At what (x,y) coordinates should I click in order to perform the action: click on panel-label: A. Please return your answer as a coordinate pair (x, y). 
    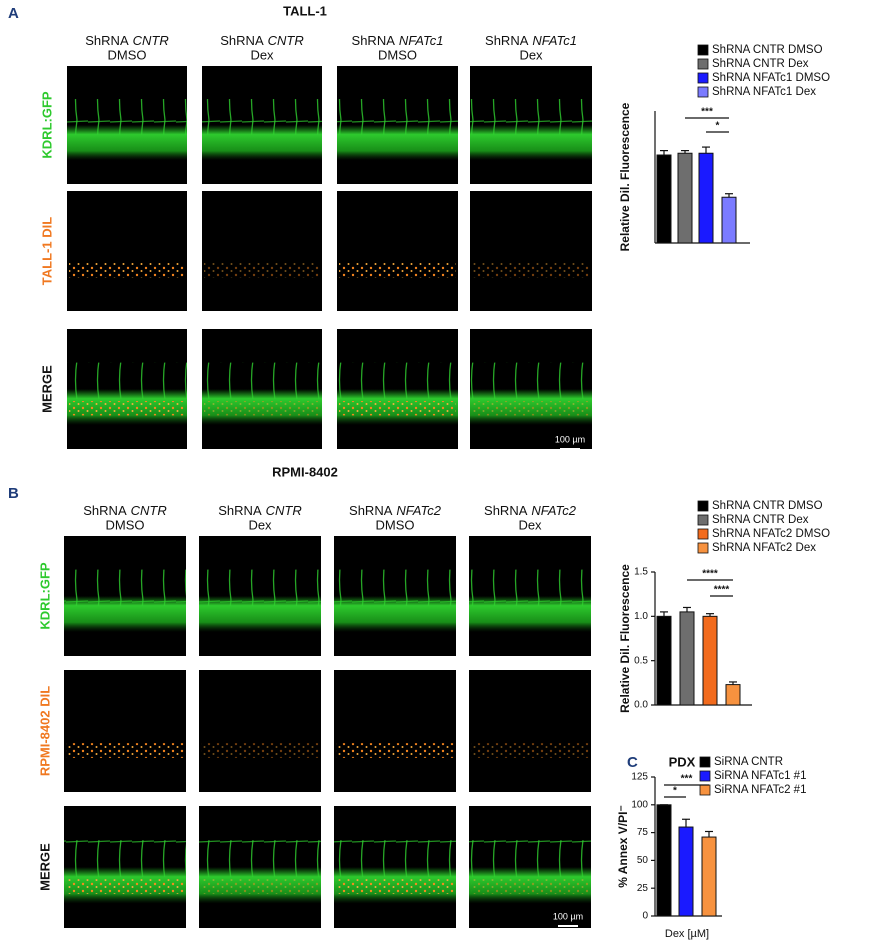
    Looking at the image, I should click on (13, 13).